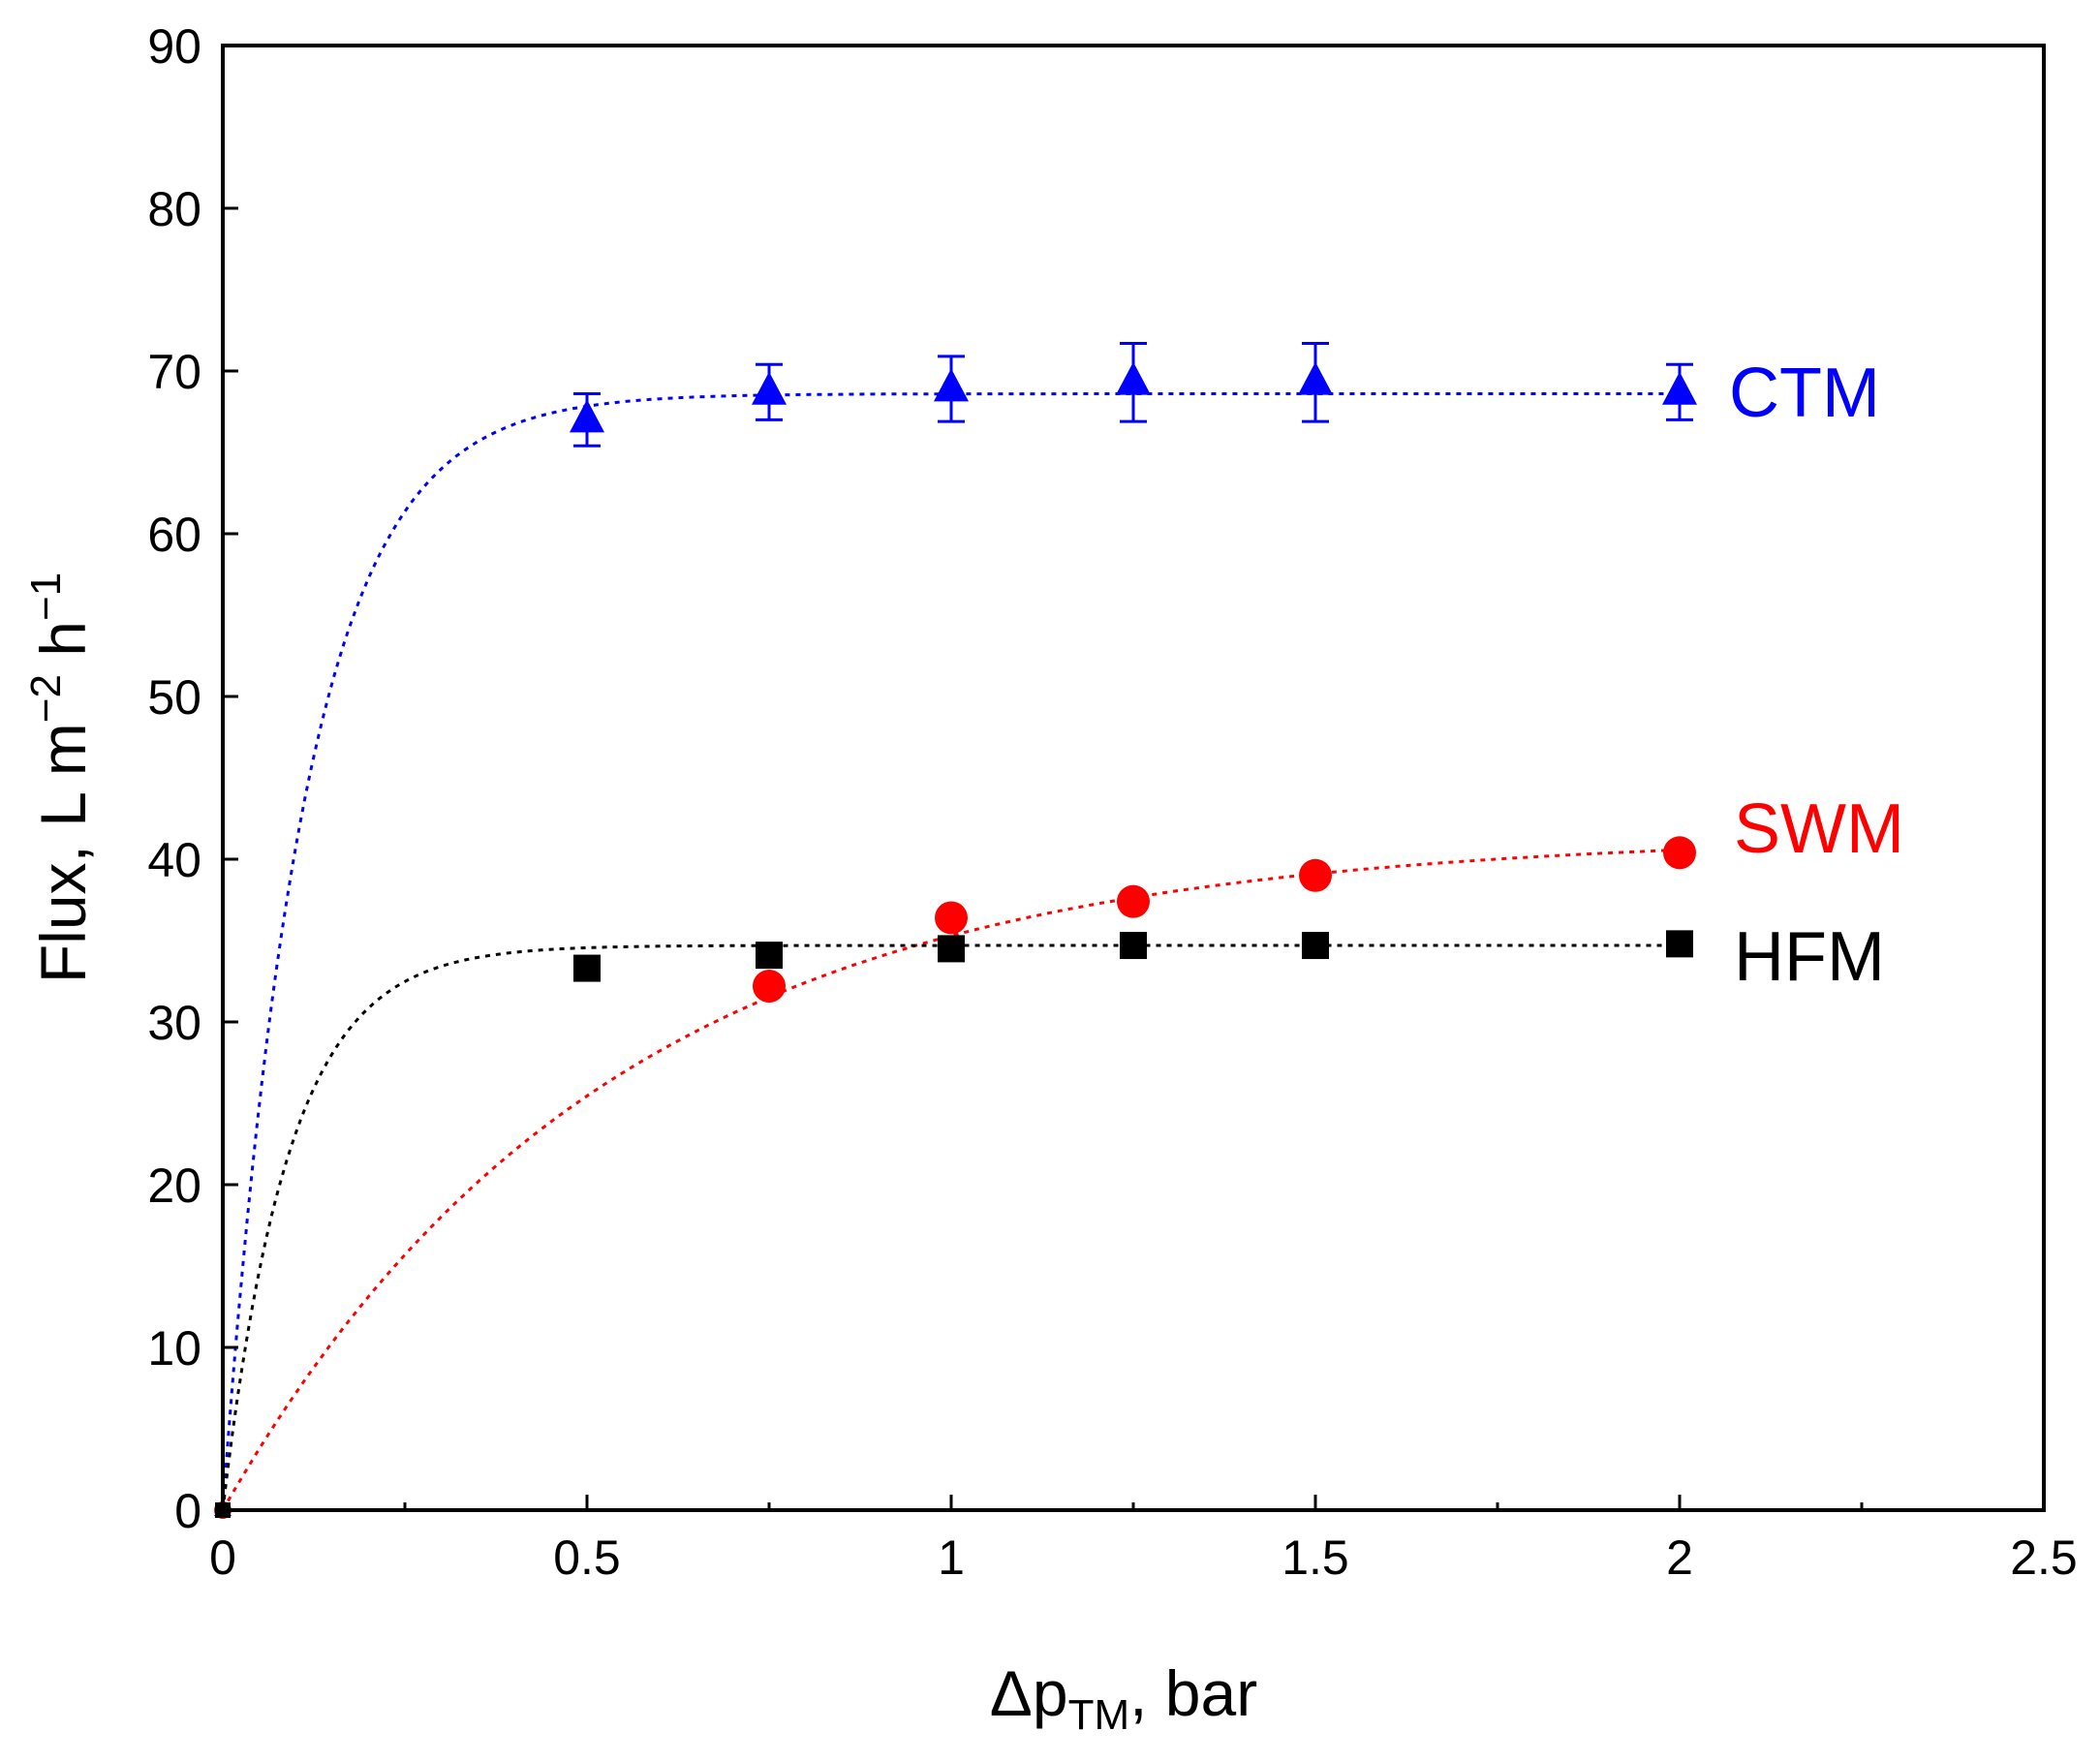  What do you see at coordinates (46, 698) in the screenshot?
I see `y-axis-exp1: −2` at bounding box center [46, 698].